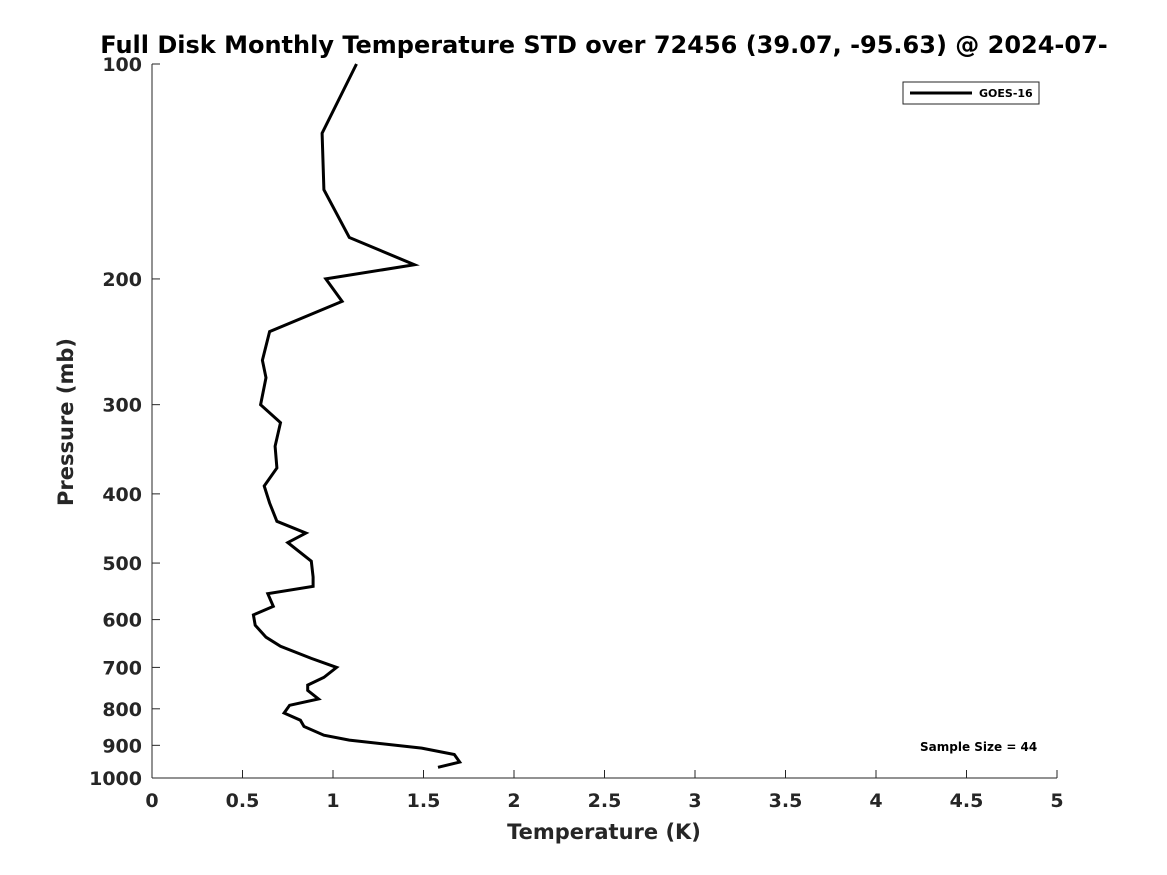  I want to click on series-line-goes16, so click(357, 416).